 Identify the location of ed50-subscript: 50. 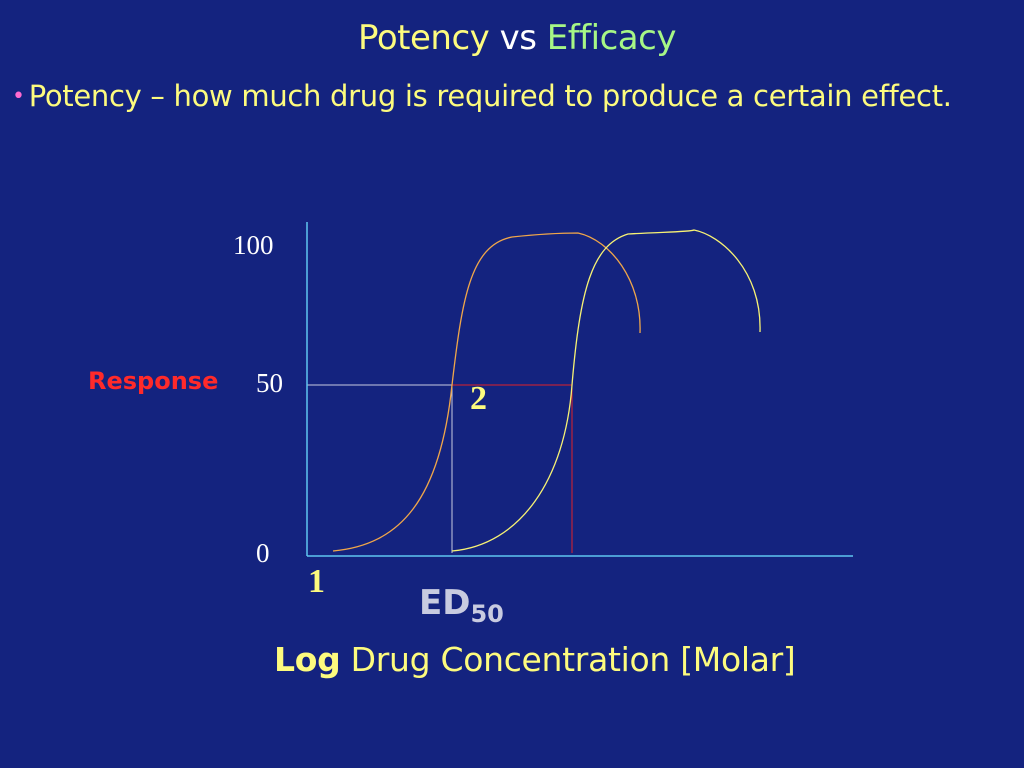
(487, 614).